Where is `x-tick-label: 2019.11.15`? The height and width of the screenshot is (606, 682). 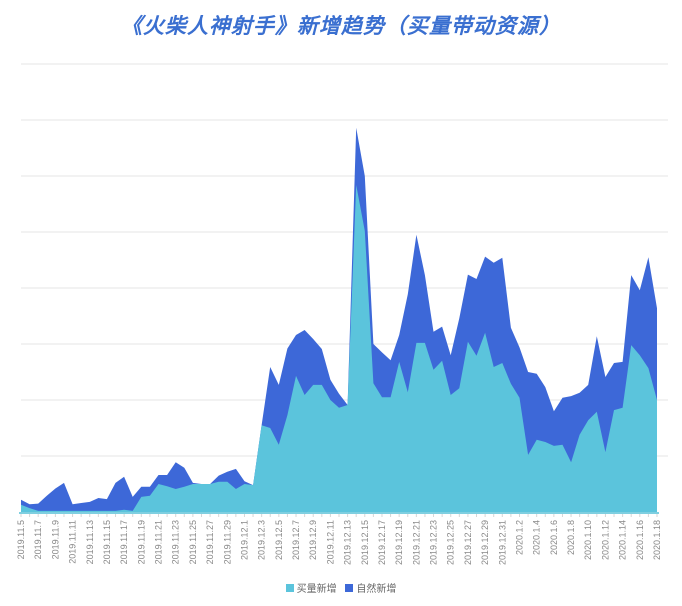
x-tick-label: 2019.11.15 is located at coordinates (107, 542).